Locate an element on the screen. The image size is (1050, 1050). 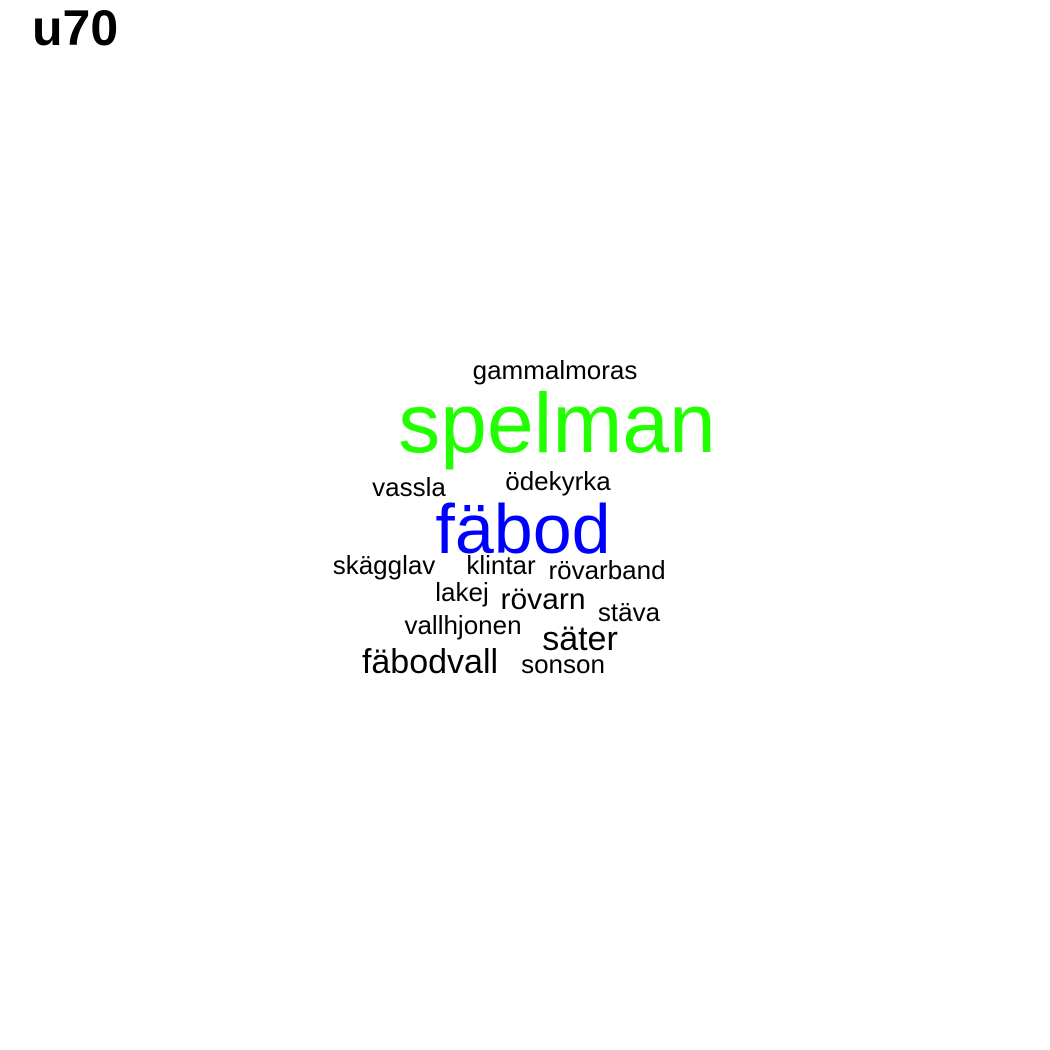
page-title: u70 is located at coordinates (75, 28).